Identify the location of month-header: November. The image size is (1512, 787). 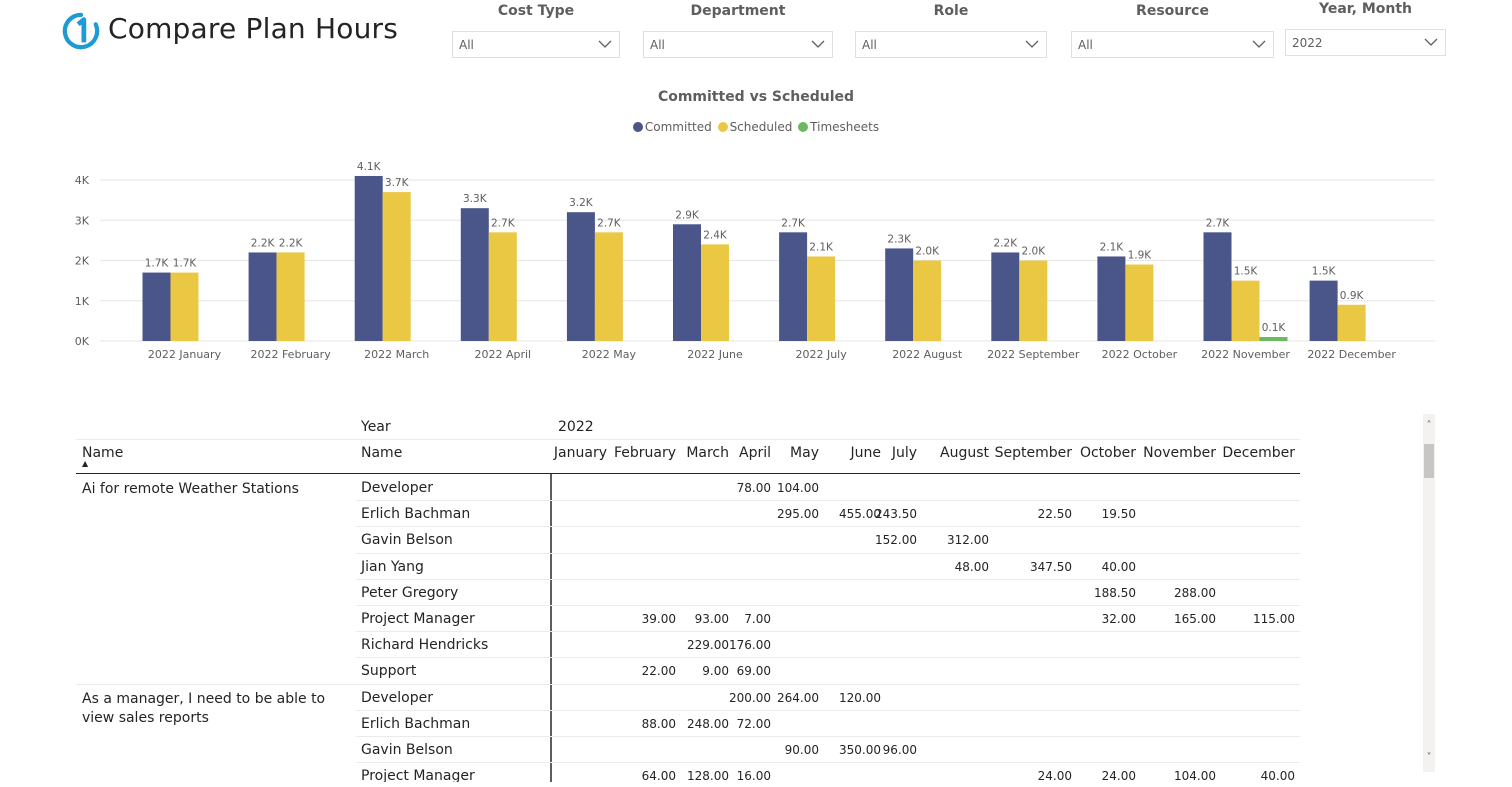
(1179, 453).